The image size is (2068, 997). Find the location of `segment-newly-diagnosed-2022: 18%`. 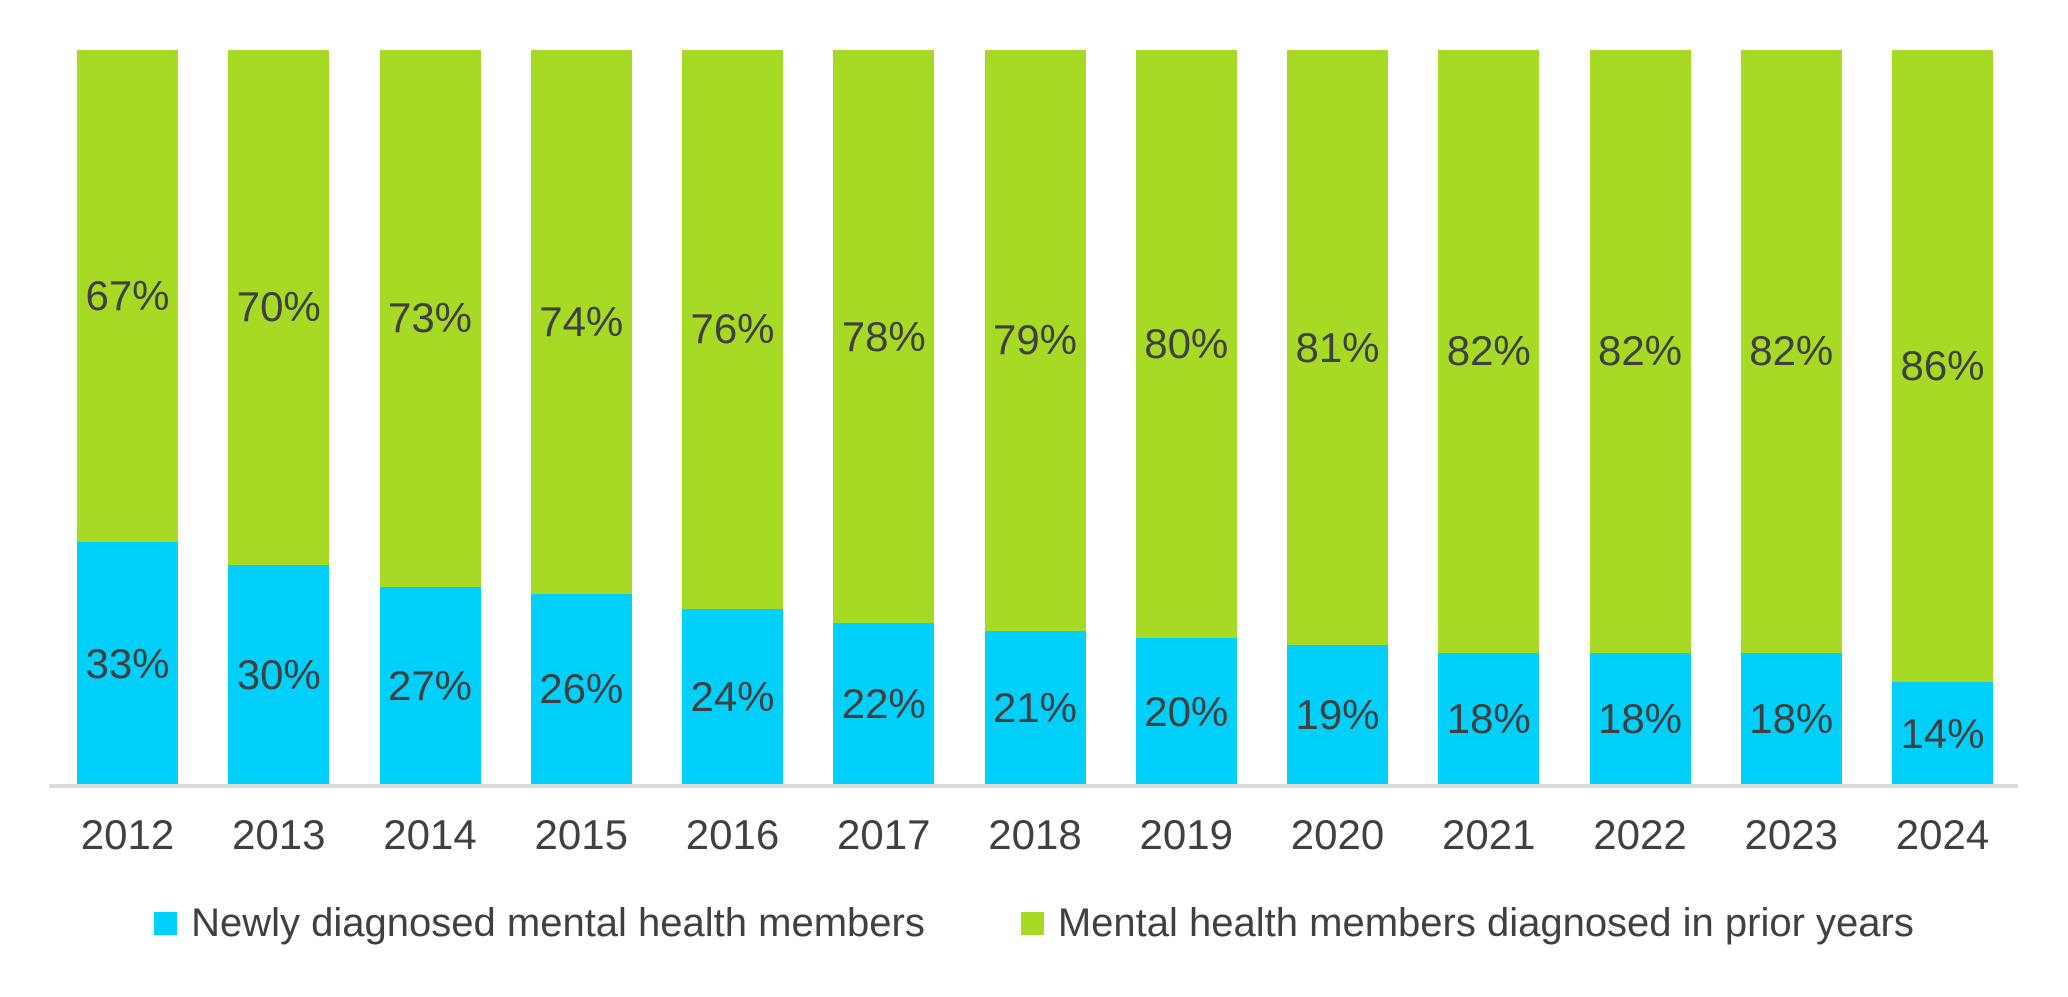

segment-newly-diagnosed-2022: 18% is located at coordinates (1640, 718).